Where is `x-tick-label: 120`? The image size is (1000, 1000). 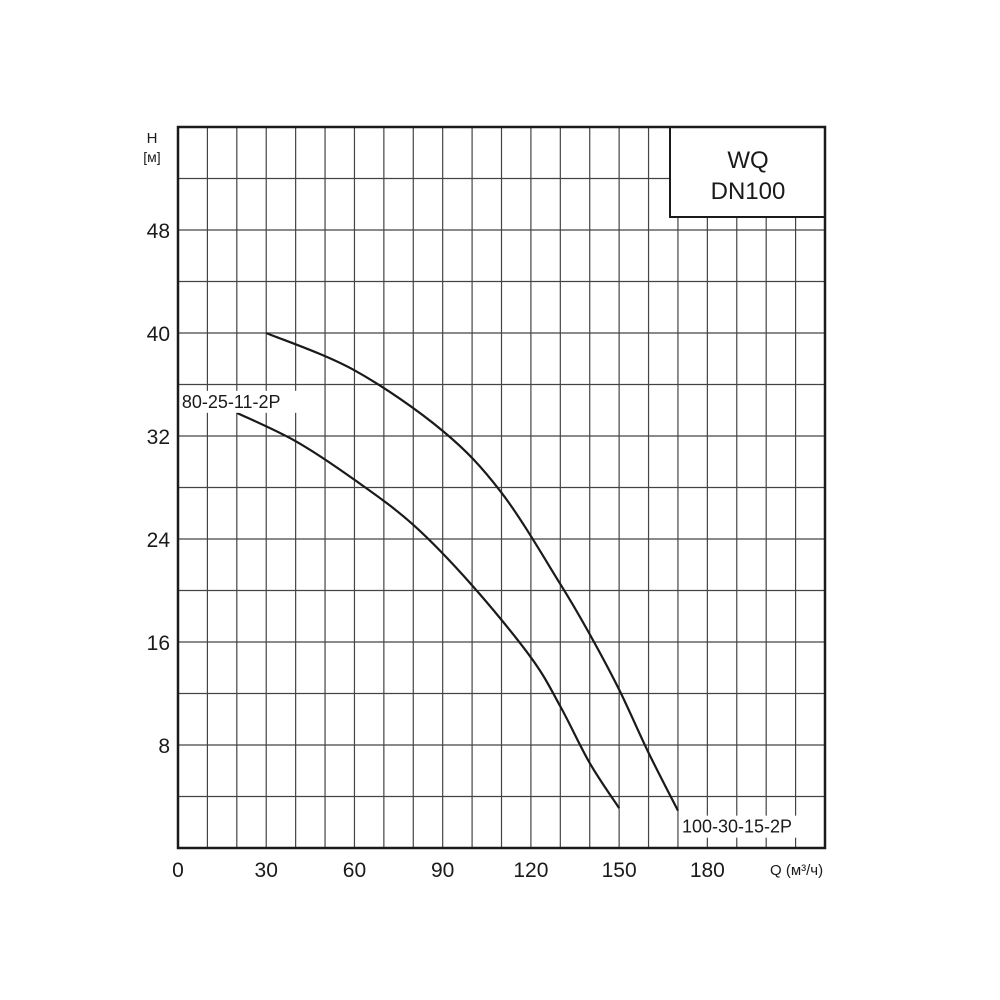 x-tick-label: 120 is located at coordinates (530, 870).